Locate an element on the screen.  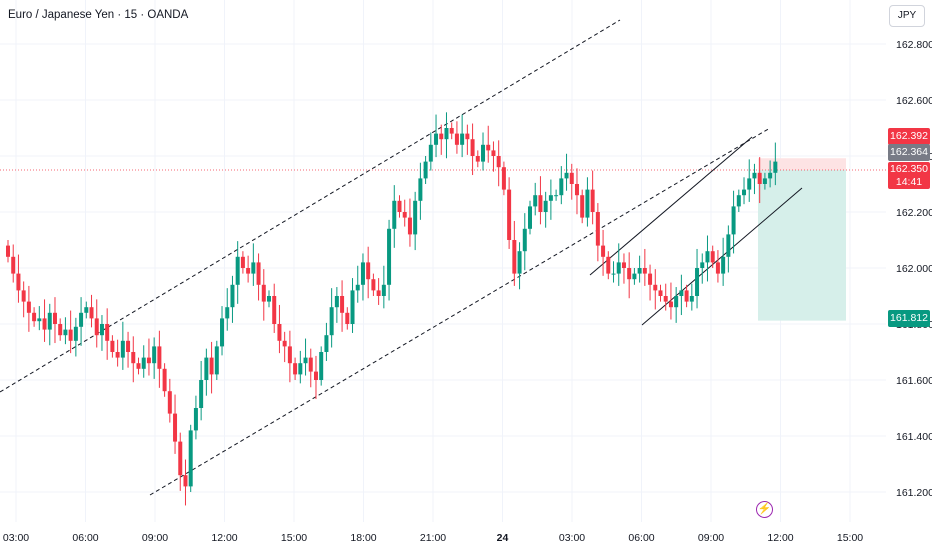
y-tick-label: 162.800 is located at coordinates (914, 45).